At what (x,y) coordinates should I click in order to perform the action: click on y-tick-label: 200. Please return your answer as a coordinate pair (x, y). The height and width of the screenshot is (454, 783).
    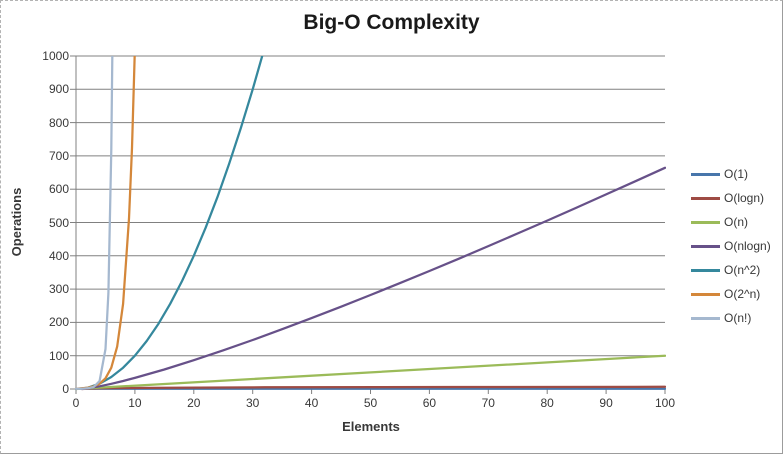
    Looking at the image, I should click on (58, 322).